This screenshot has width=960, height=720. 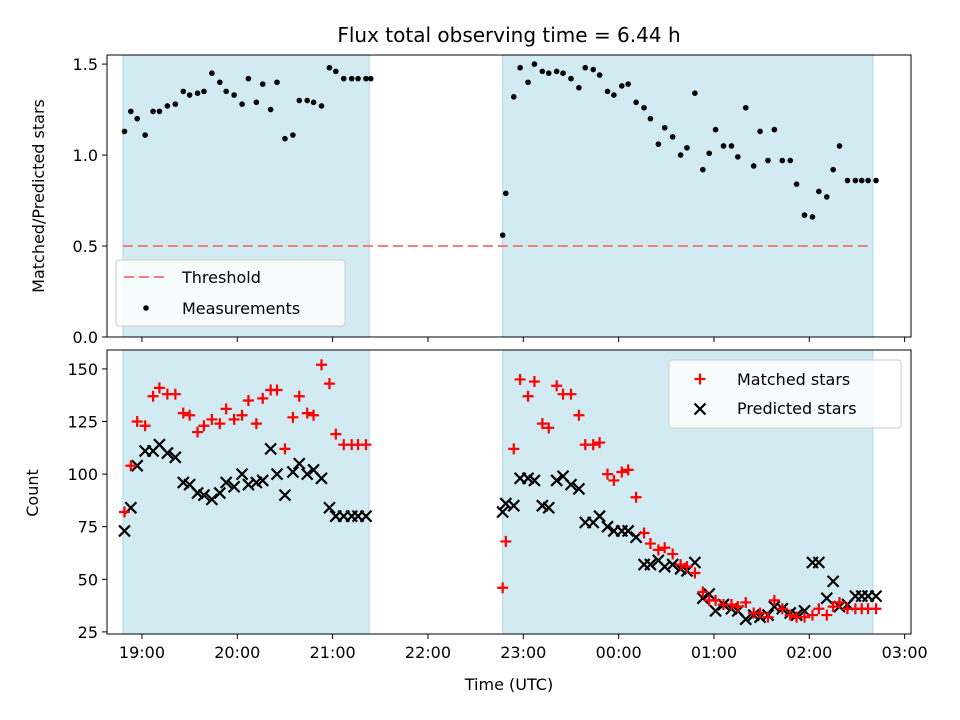 What do you see at coordinates (88, 579) in the screenshot?
I see `bottom-y-tick-label: 50` at bounding box center [88, 579].